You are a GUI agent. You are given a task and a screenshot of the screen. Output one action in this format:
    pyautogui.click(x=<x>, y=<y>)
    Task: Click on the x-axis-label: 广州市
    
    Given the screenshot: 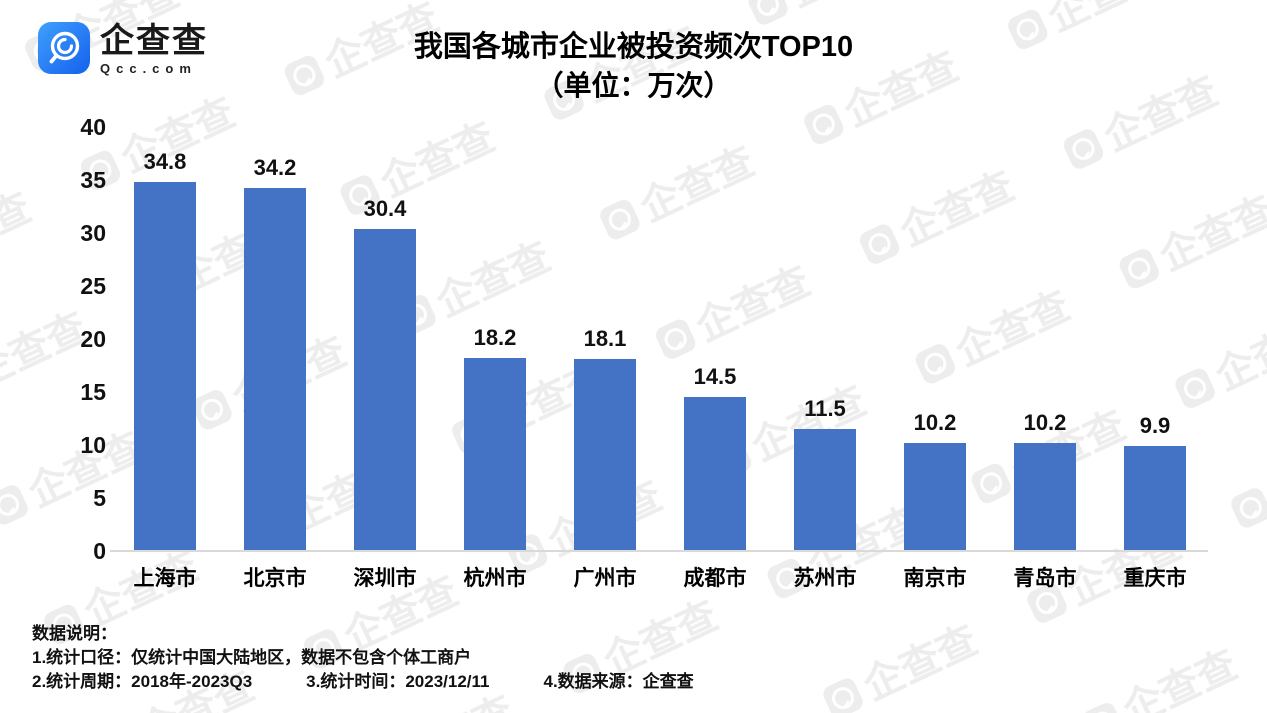 What is the action you would take?
    pyautogui.click(x=605, y=578)
    